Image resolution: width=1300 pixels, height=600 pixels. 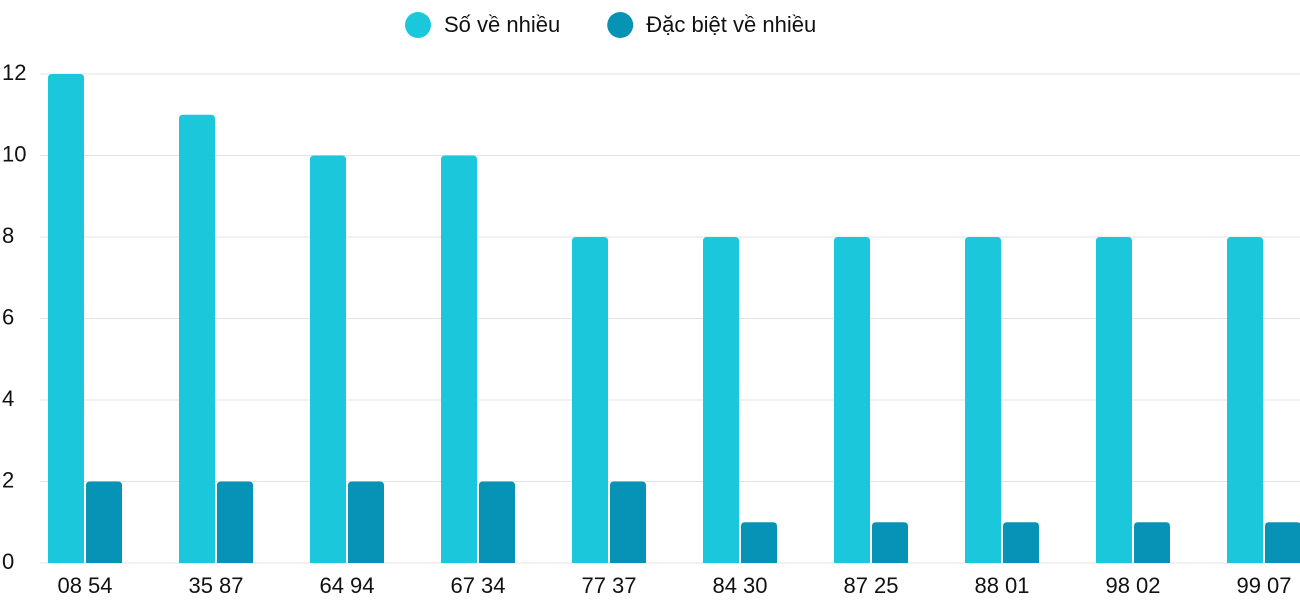 I want to click on y-tick-label: 6, so click(x=8, y=316).